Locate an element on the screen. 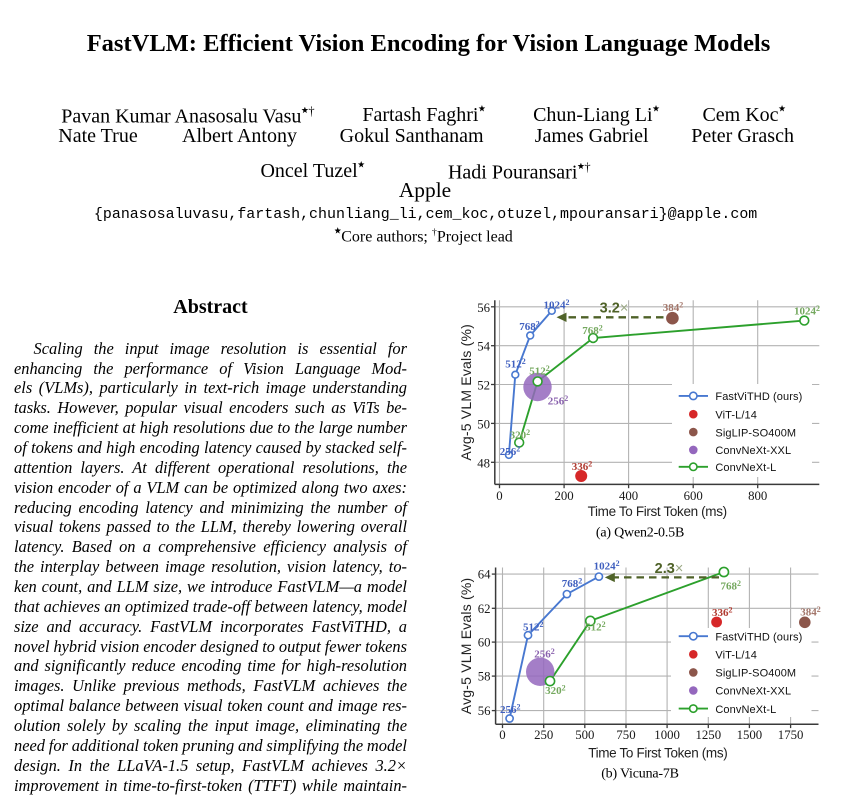 This screenshot has height=795, width=859. svg-text: 60 is located at coordinates (484, 643).